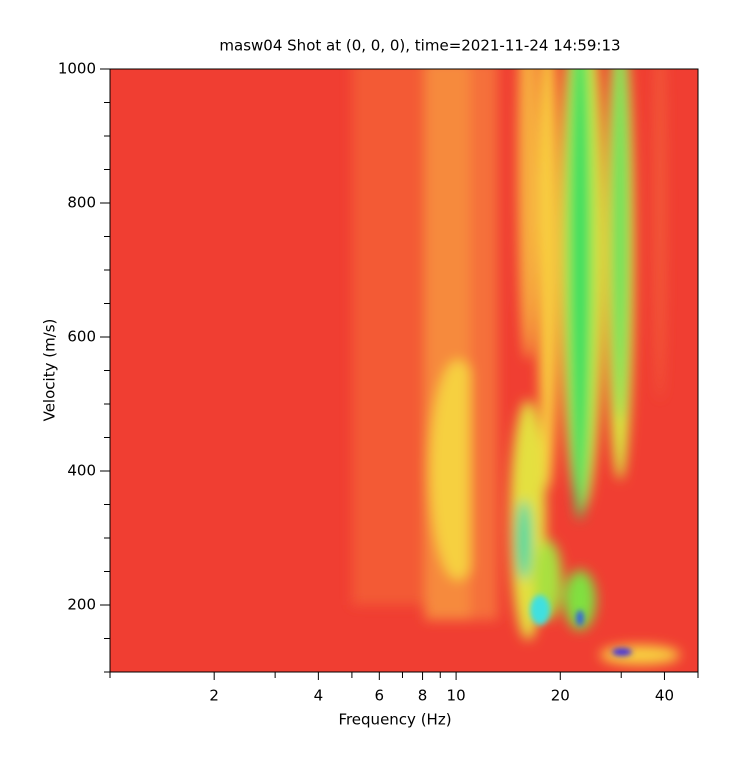 This screenshot has width=736, height=772. What do you see at coordinates (81, 605) in the screenshot?
I see `y-tick-label: 200` at bounding box center [81, 605].